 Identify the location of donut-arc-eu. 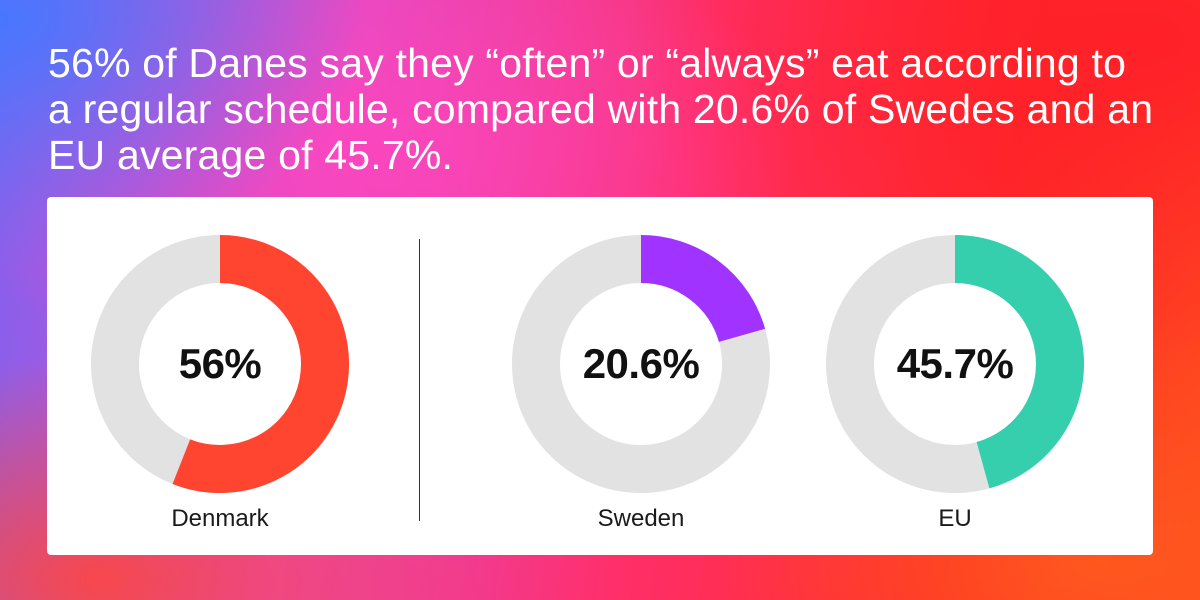
(1019, 362).